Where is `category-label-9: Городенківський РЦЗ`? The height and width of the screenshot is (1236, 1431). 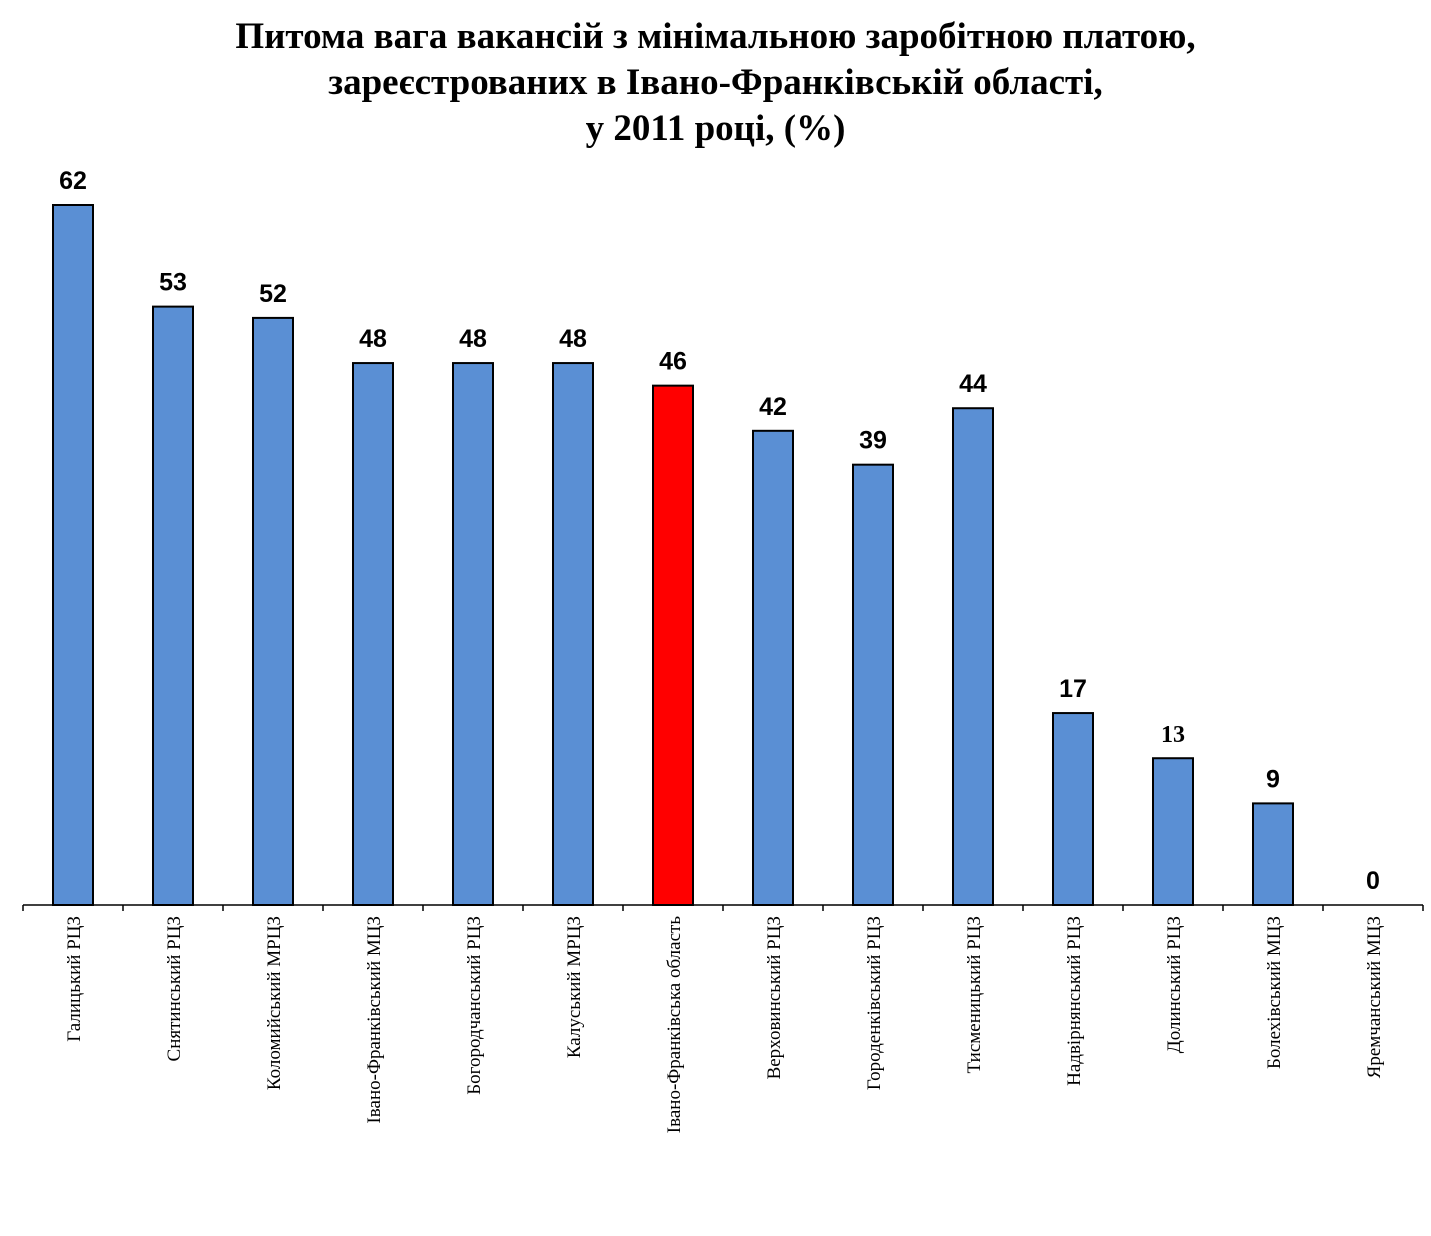 category-label-9: Городенківський РЦЗ is located at coordinates (874, 1003).